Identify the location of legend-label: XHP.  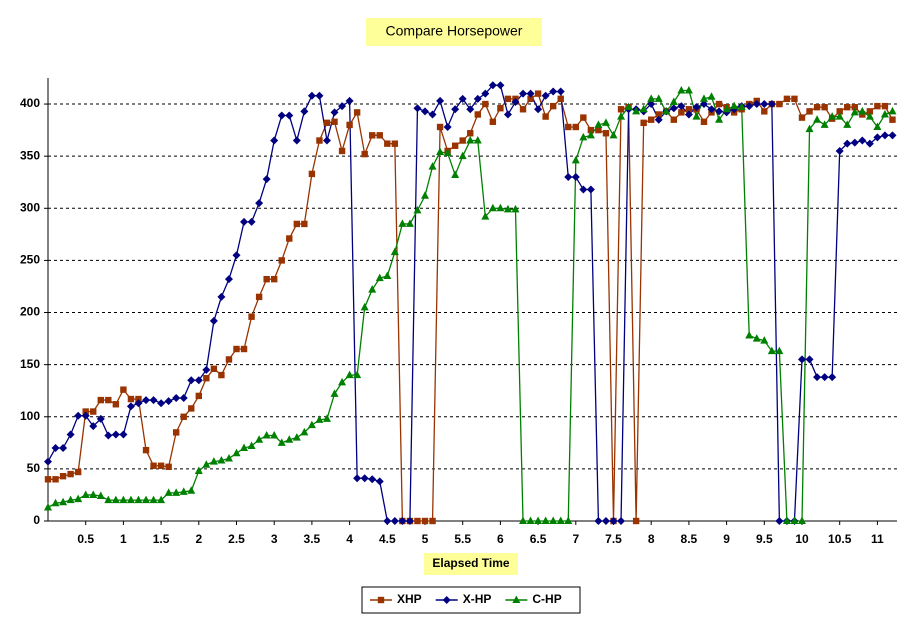
(409, 599).